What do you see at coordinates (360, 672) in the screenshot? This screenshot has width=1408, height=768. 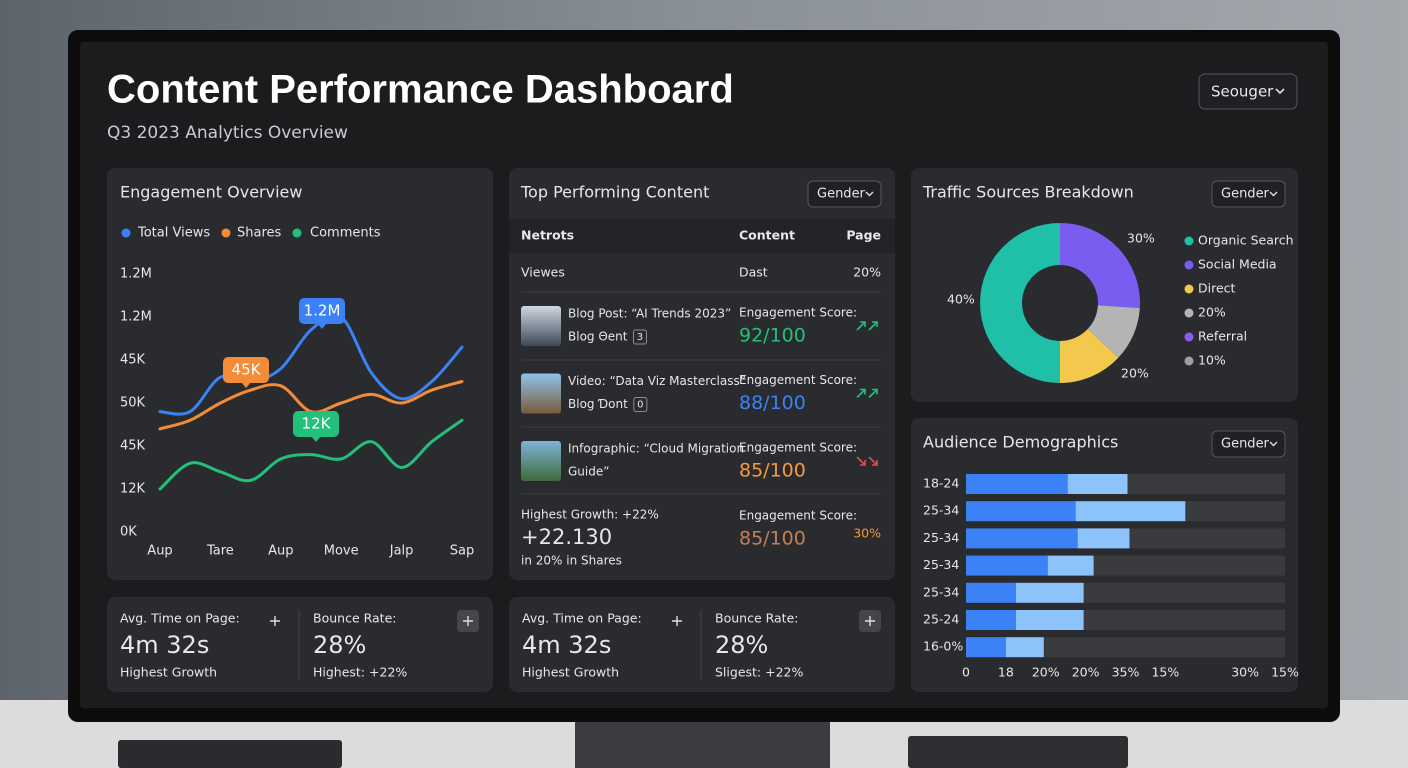 I see `metric-note: Highest: +22%` at bounding box center [360, 672].